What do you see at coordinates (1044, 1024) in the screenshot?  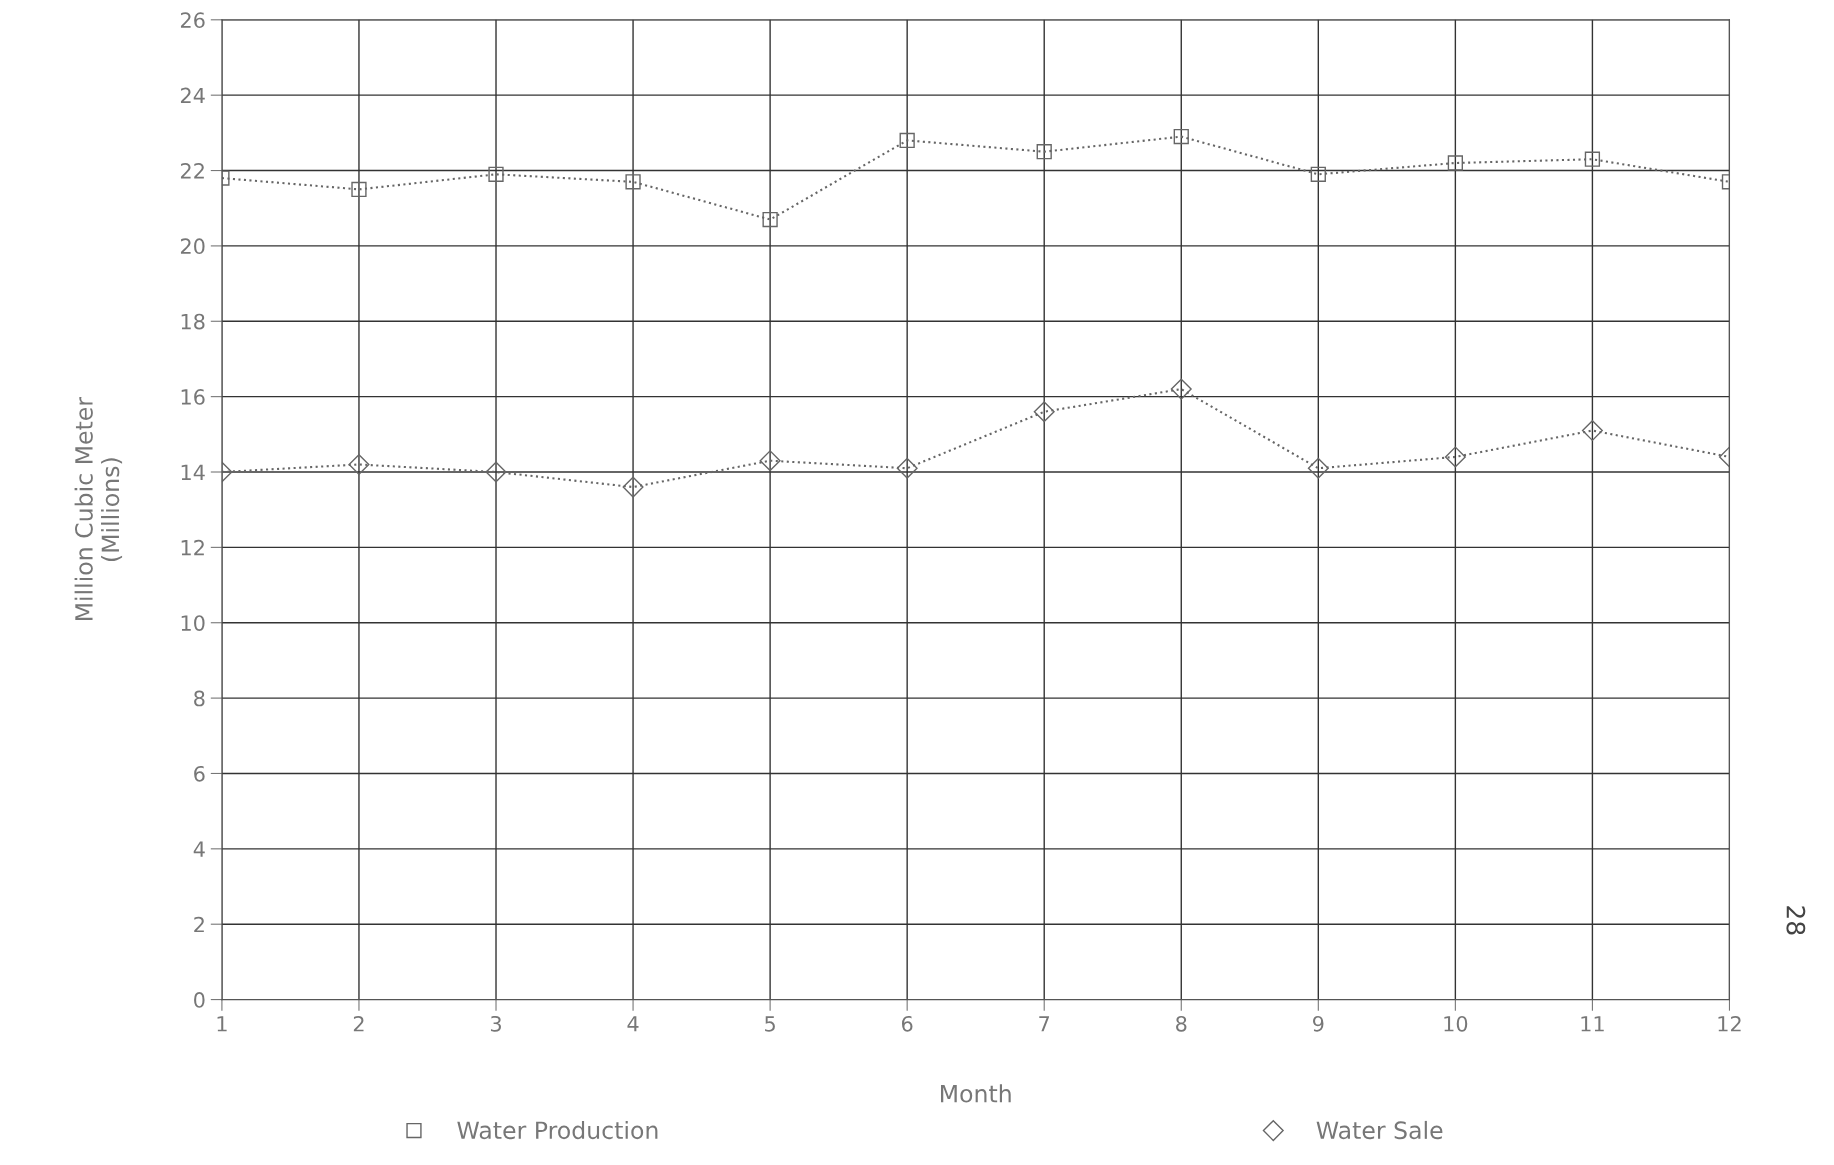 I see `x-tick-label: 7` at bounding box center [1044, 1024].